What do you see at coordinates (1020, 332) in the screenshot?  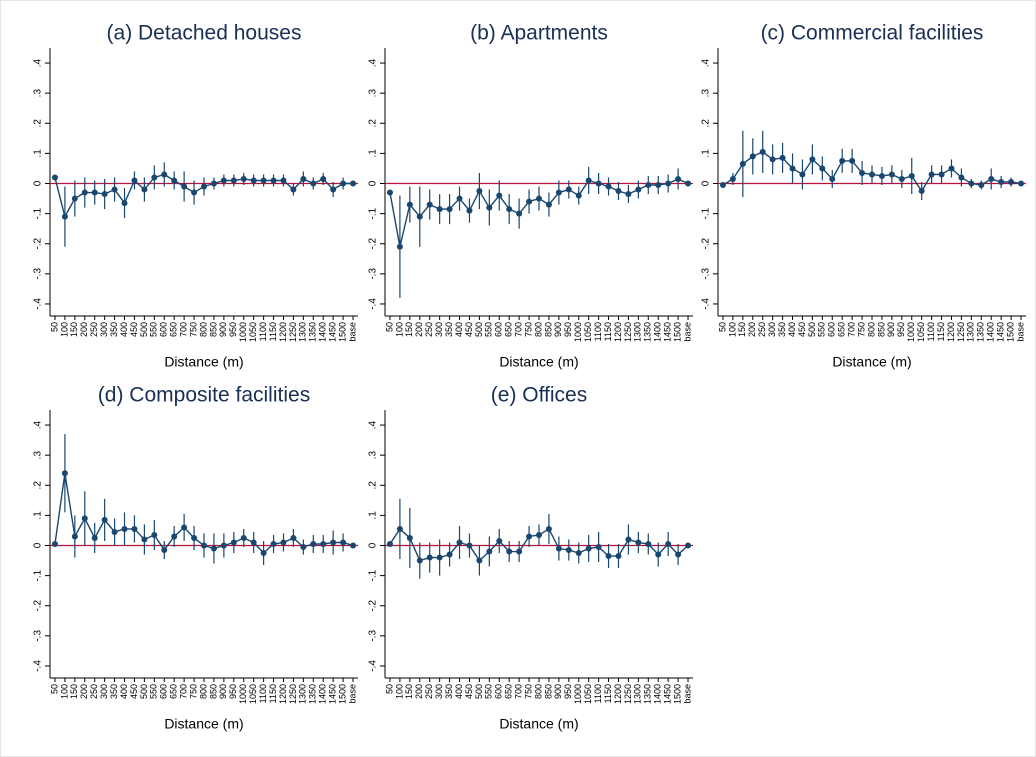 I see `x-tick-label: base` at bounding box center [1020, 332].